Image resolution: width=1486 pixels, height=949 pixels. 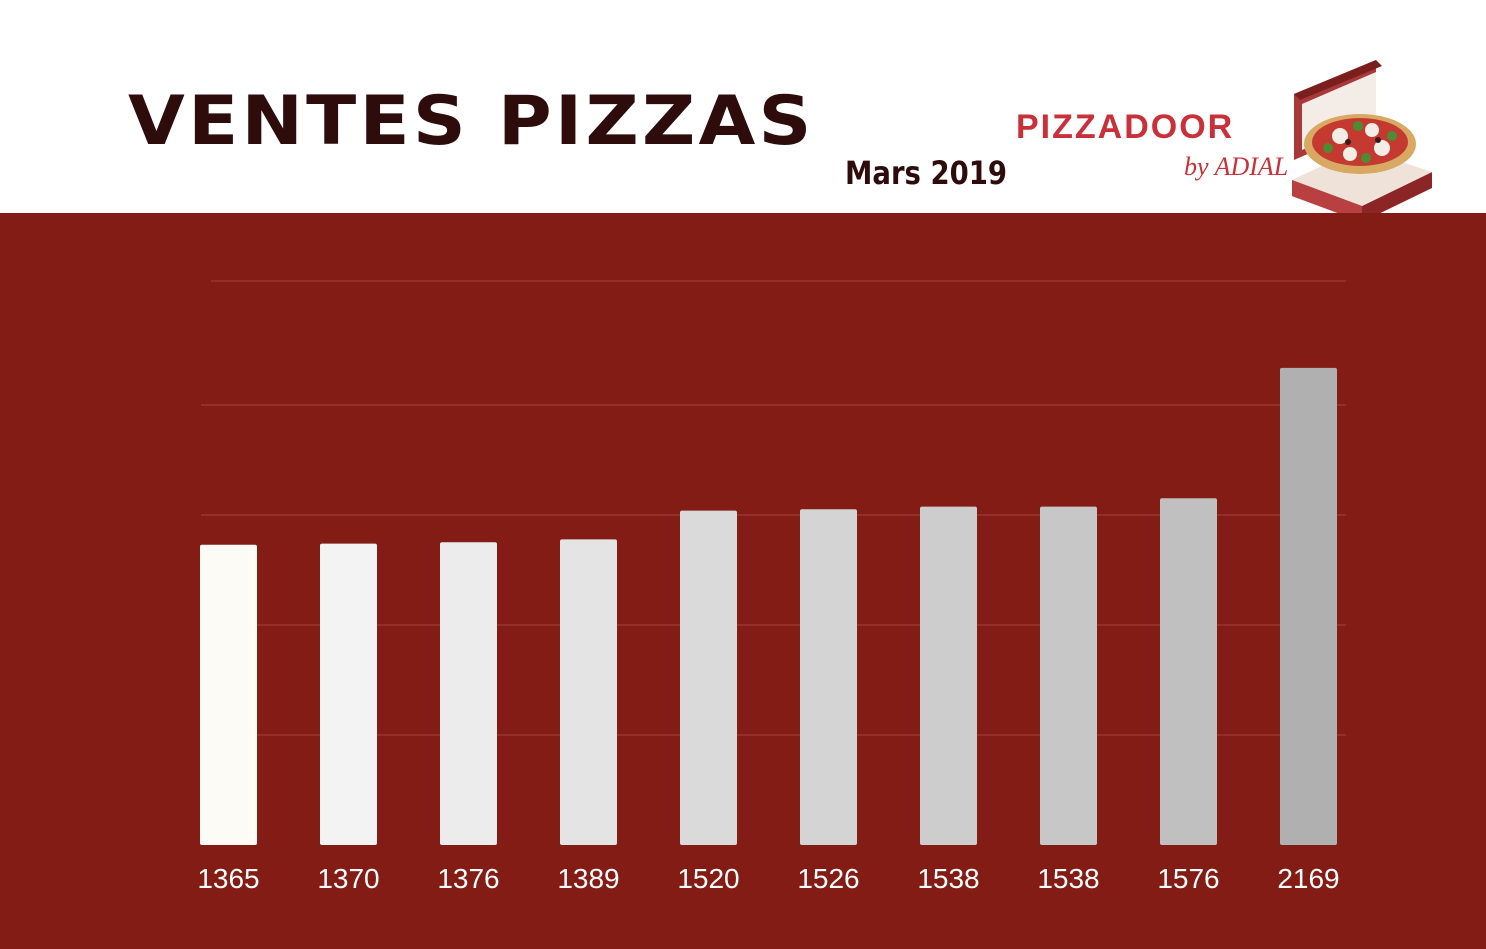 I want to click on tick-label: 1365, so click(x=228, y=878).